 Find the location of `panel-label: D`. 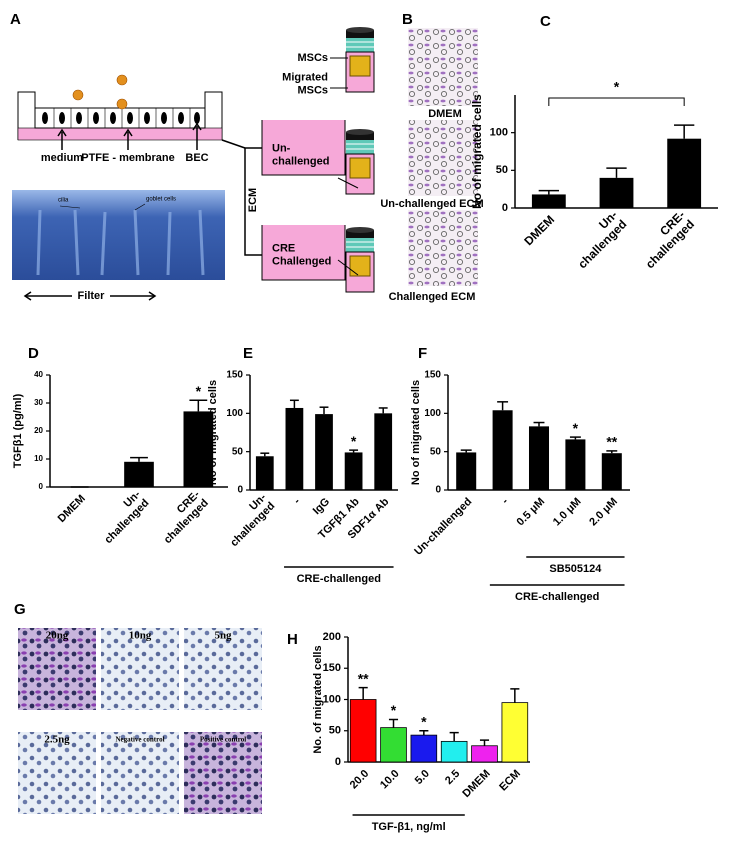

panel-label: D is located at coordinates (33, 353).